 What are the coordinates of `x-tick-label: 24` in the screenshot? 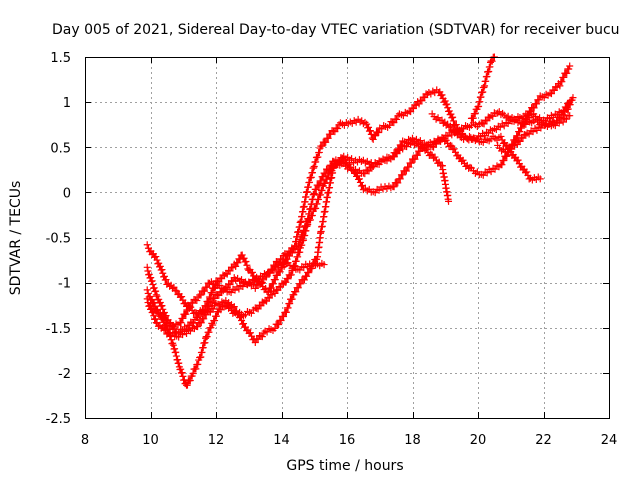 It's located at (609, 440).